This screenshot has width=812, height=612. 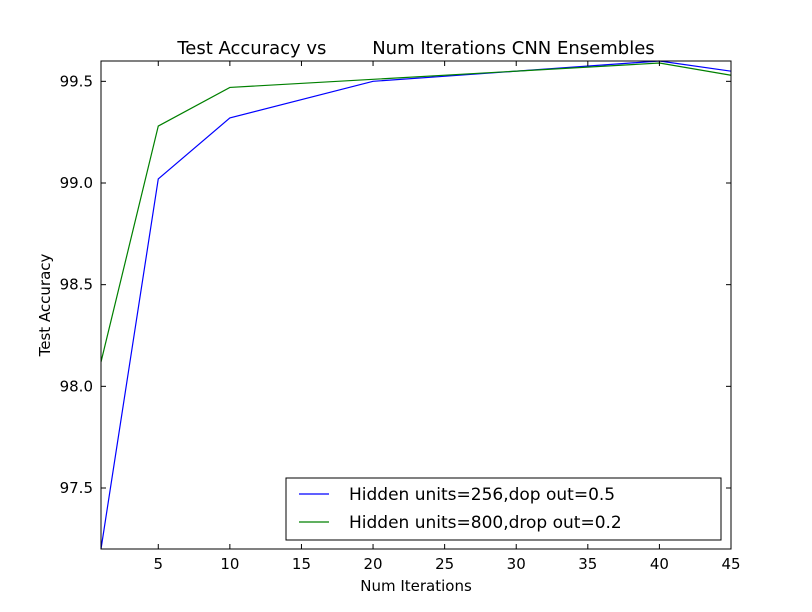 I want to click on x-axis-title: Num Iterations, so click(x=416, y=586).